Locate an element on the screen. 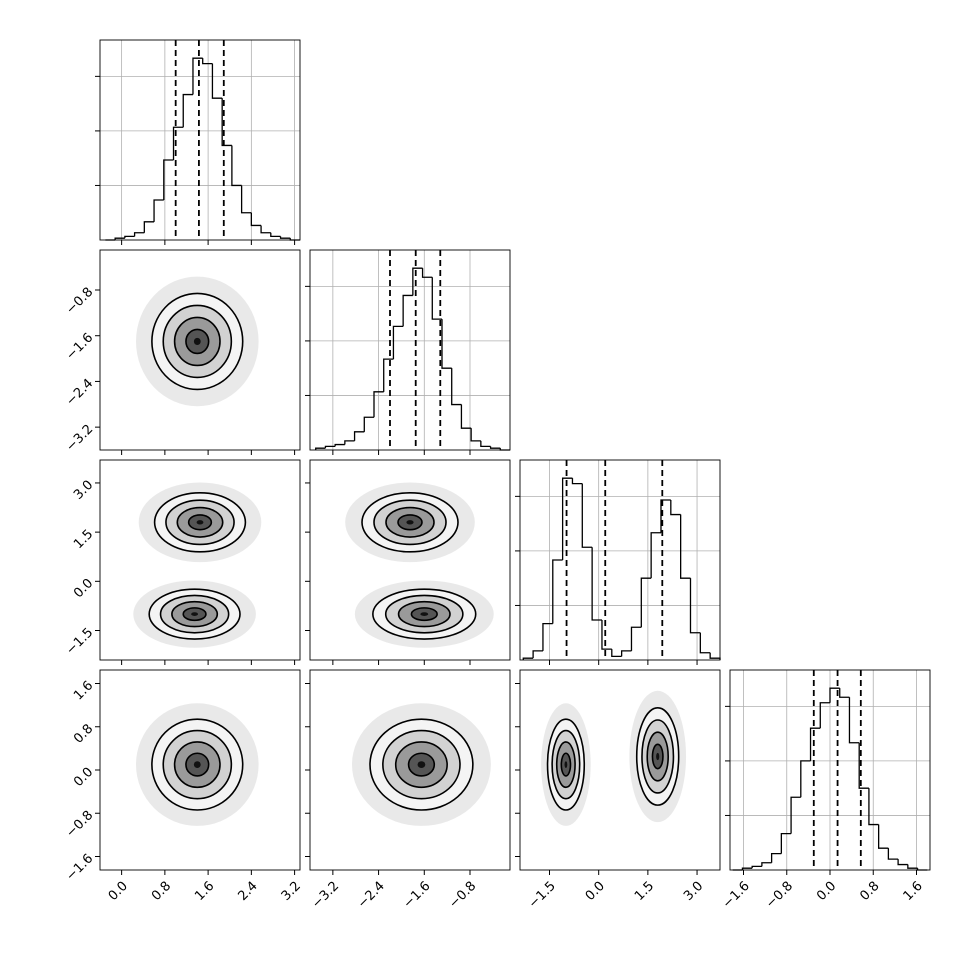 Image resolution: width=970 pixels, height=970 pixels. y-tick-label: −3.2 is located at coordinates (79, 438).